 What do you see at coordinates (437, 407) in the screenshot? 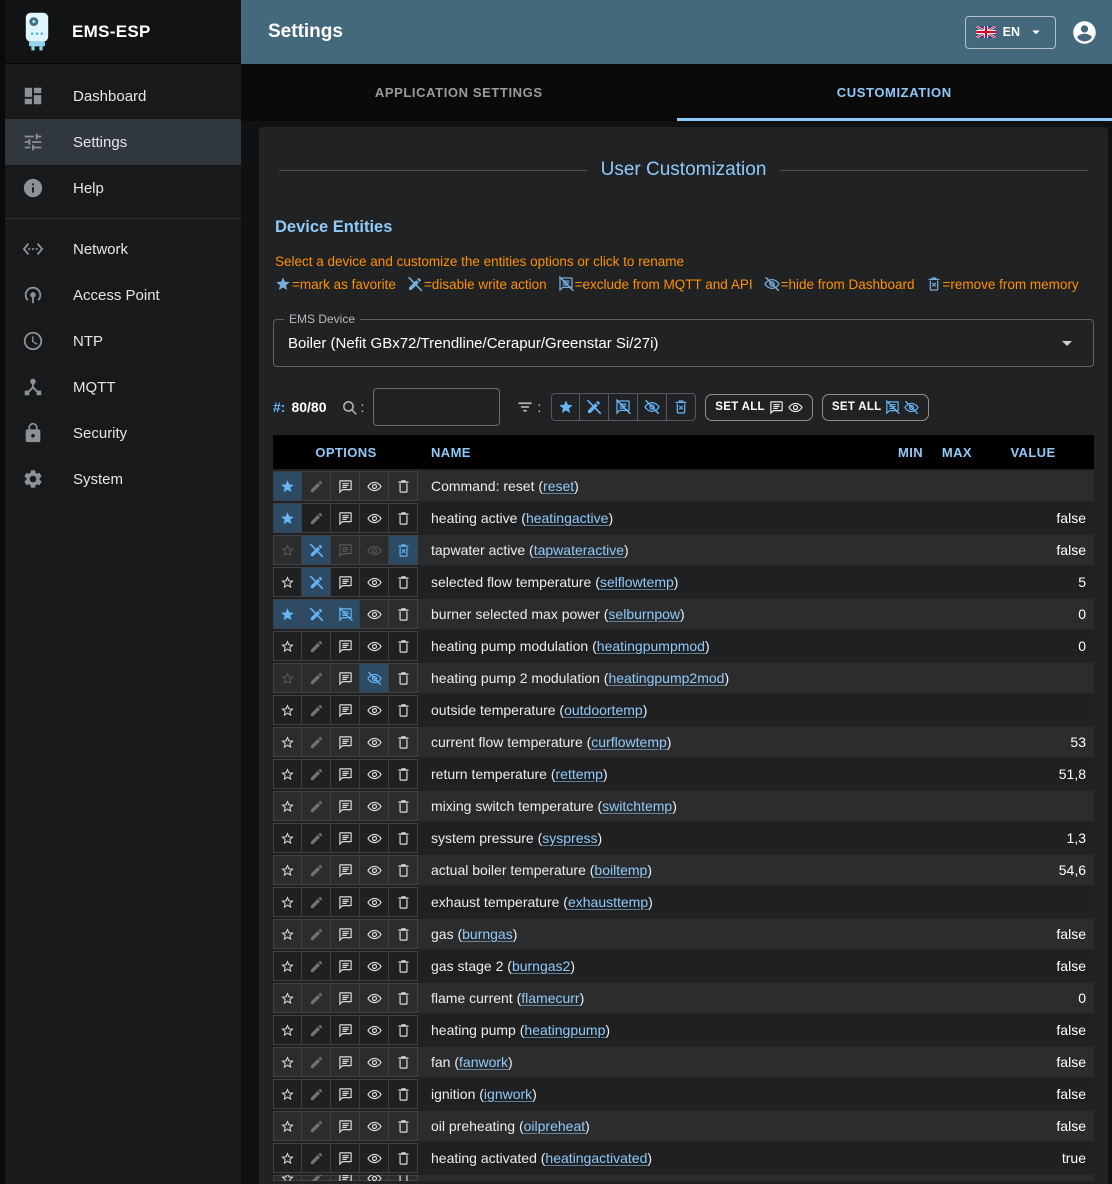
I see `entity-search-input` at bounding box center [437, 407].